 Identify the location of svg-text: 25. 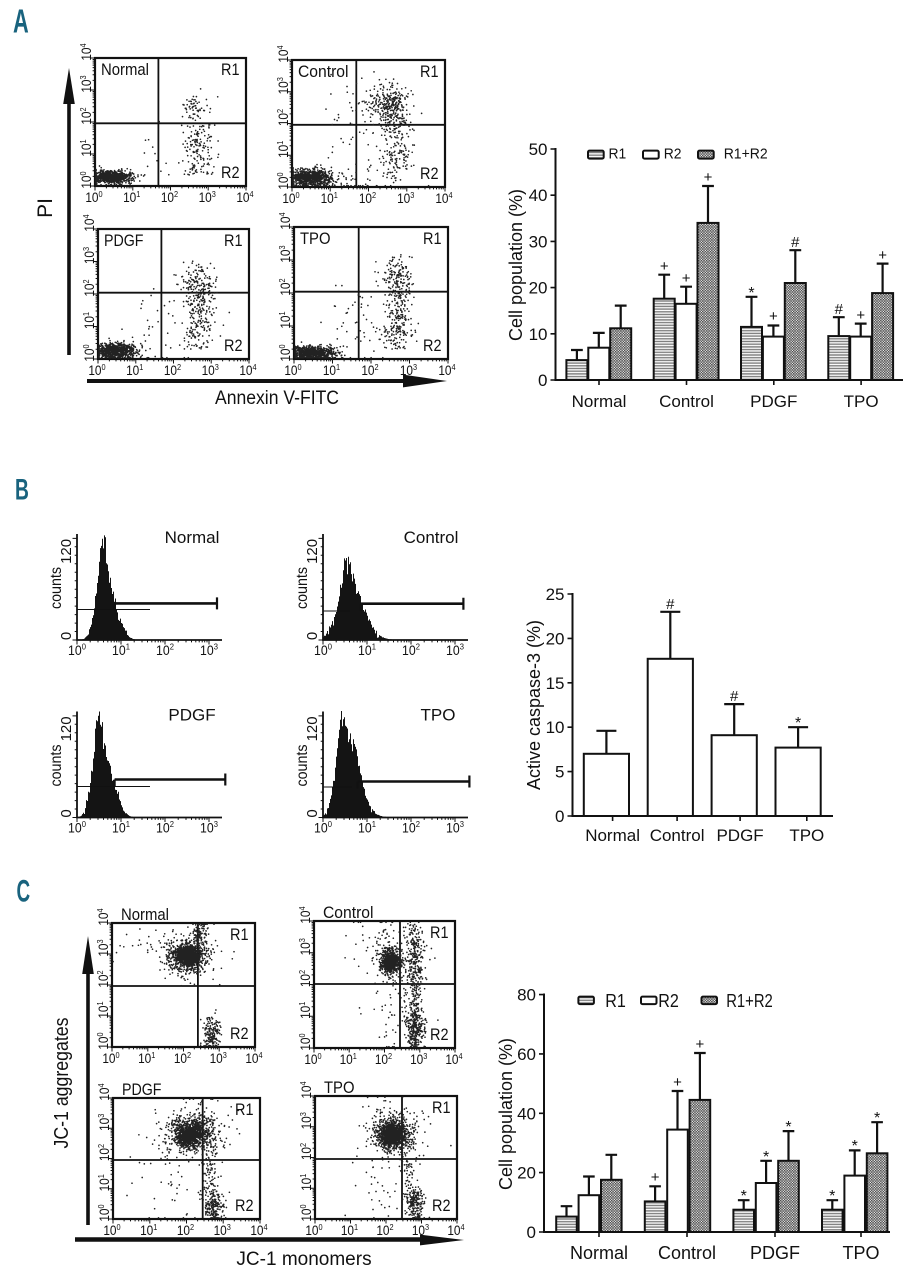
(555, 594).